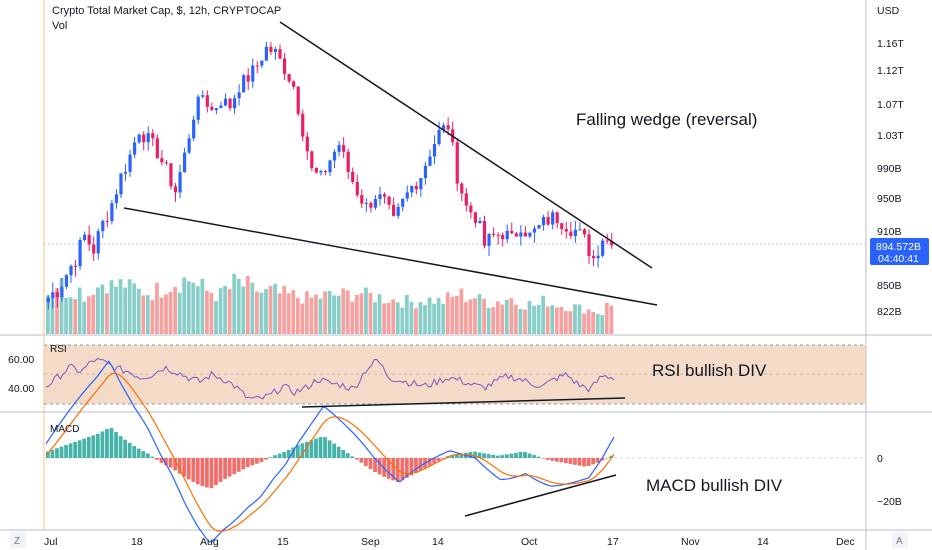 This screenshot has height=550, width=932. What do you see at coordinates (763, 542) in the screenshot?
I see `time-label: 14` at bounding box center [763, 542].